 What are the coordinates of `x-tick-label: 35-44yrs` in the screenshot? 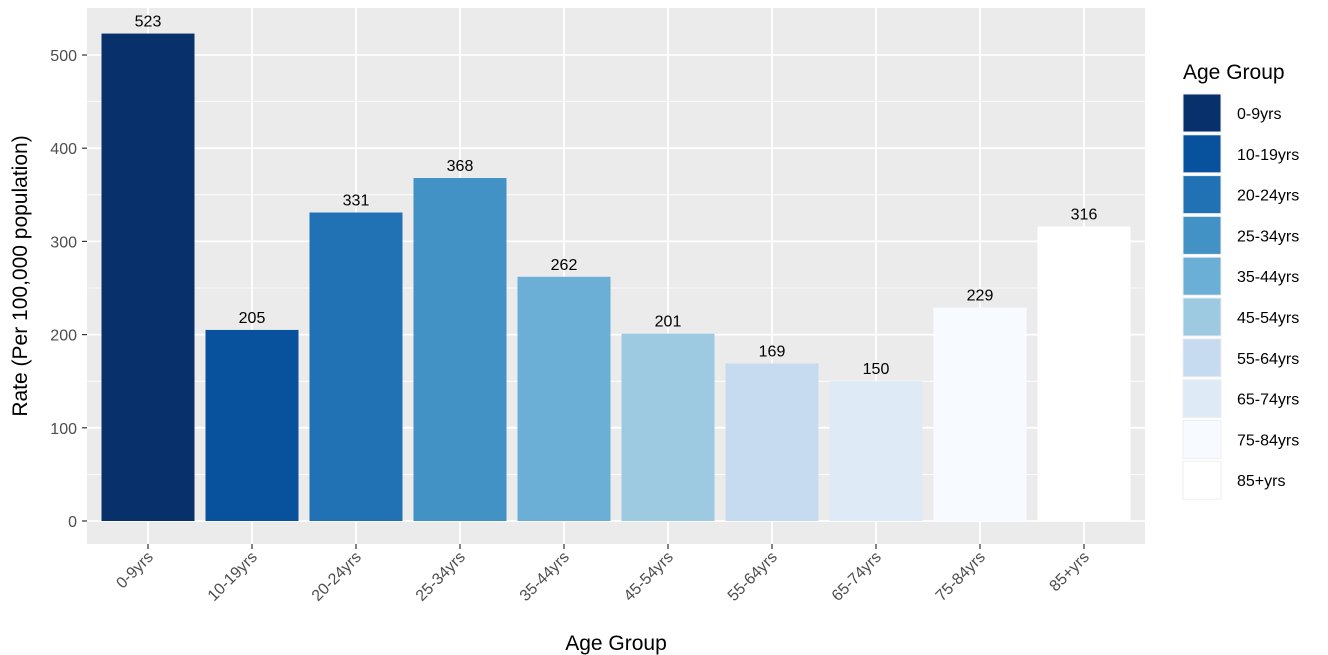 It's located at (545, 577).